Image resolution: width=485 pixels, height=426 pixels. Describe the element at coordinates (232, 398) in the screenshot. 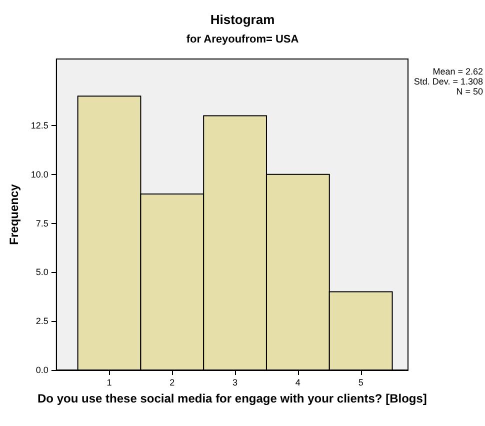

I see `x-axis-title: Do you use these social media for engage with your clients? [Blogs]` at that location.